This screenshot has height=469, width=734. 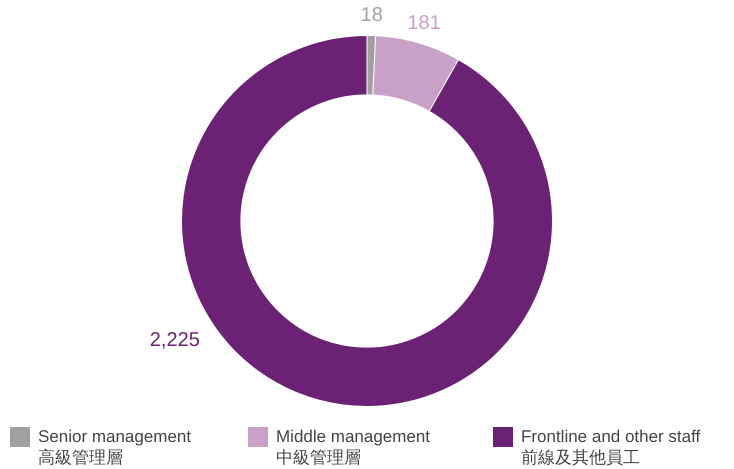 I want to click on legend-label: Frontline and other staff 前線及其他員工, so click(x=610, y=447).